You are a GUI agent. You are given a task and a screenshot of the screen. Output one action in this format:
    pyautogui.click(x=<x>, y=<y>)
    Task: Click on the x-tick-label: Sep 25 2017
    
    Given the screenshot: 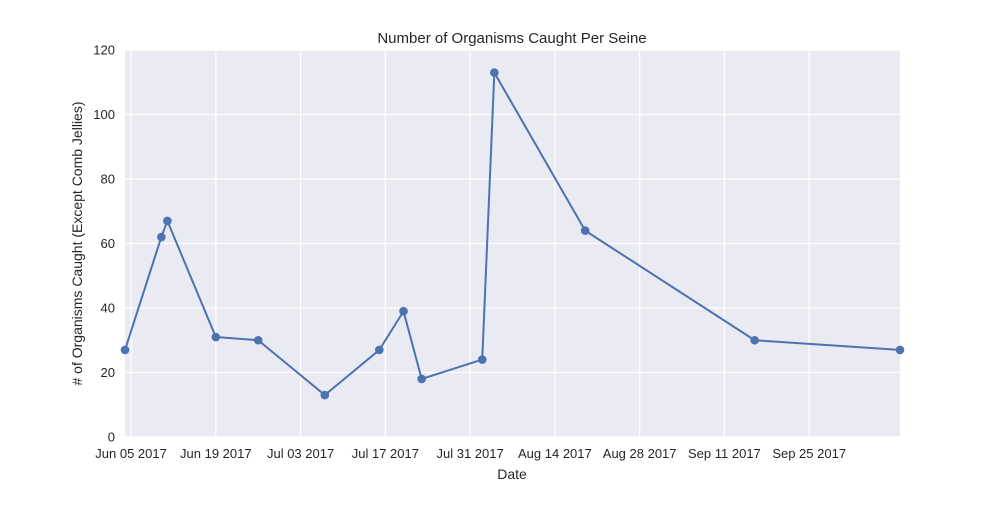 What is the action you would take?
    pyautogui.click(x=809, y=453)
    